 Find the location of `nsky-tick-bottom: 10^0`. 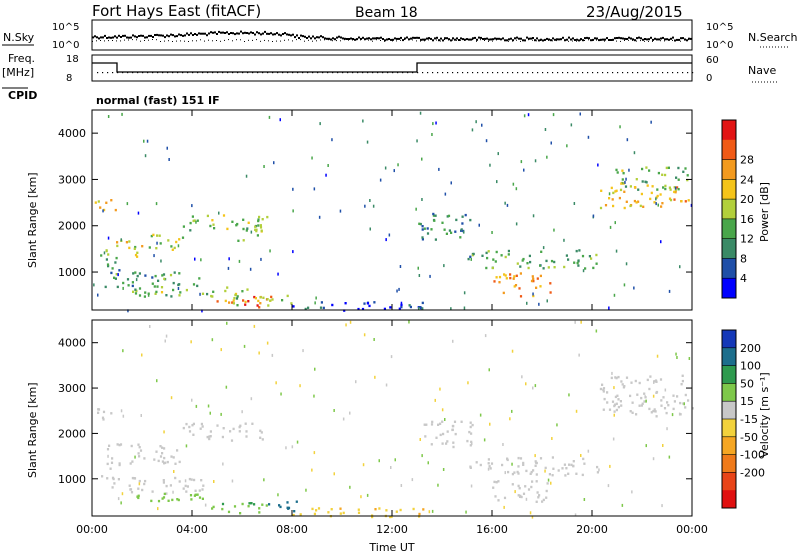

nsky-tick-bottom: 10^0 is located at coordinates (65, 45).